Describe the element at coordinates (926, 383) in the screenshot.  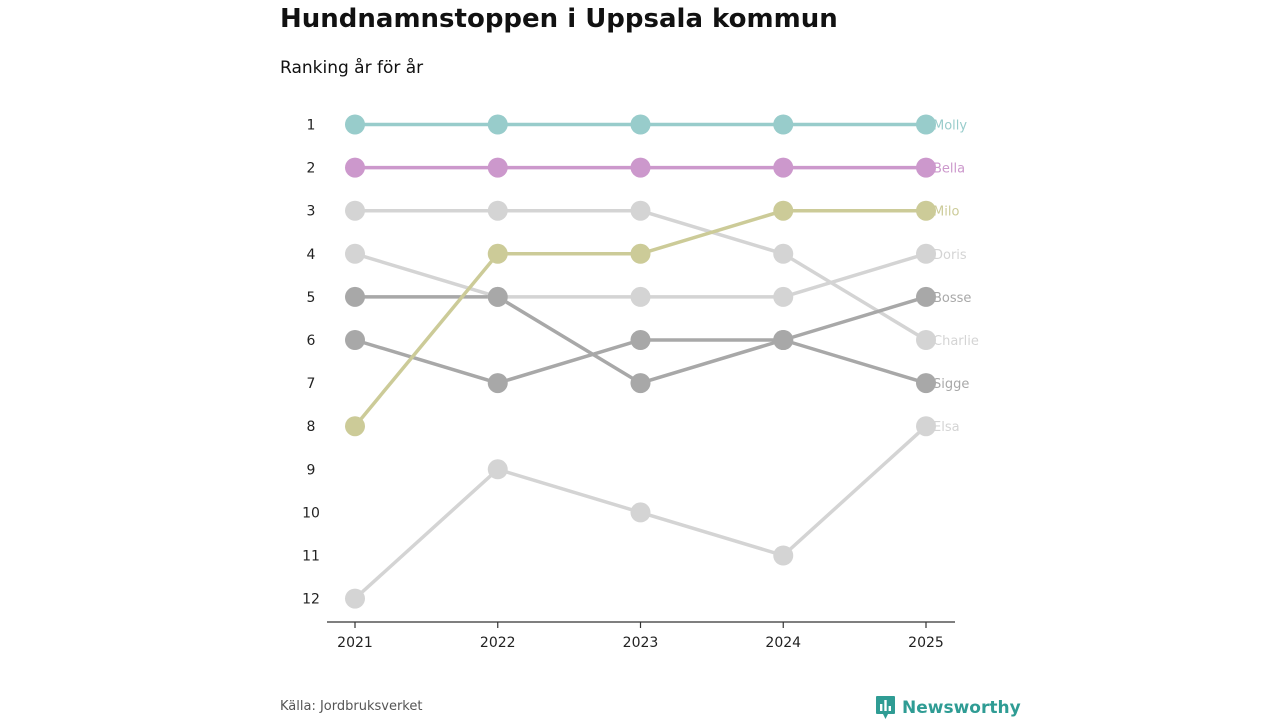
I see `point-sigge-2025` at that location.